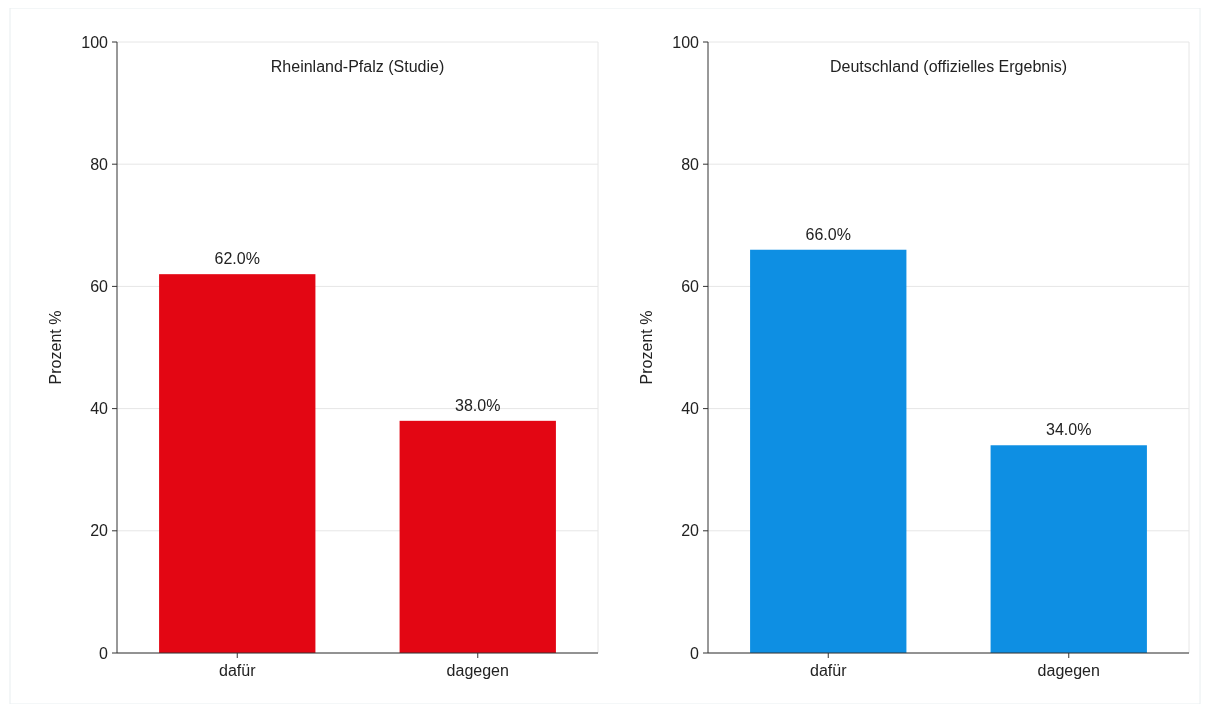  I want to click on text: Deutschland (offizielles Ergebnis), so click(948, 66).